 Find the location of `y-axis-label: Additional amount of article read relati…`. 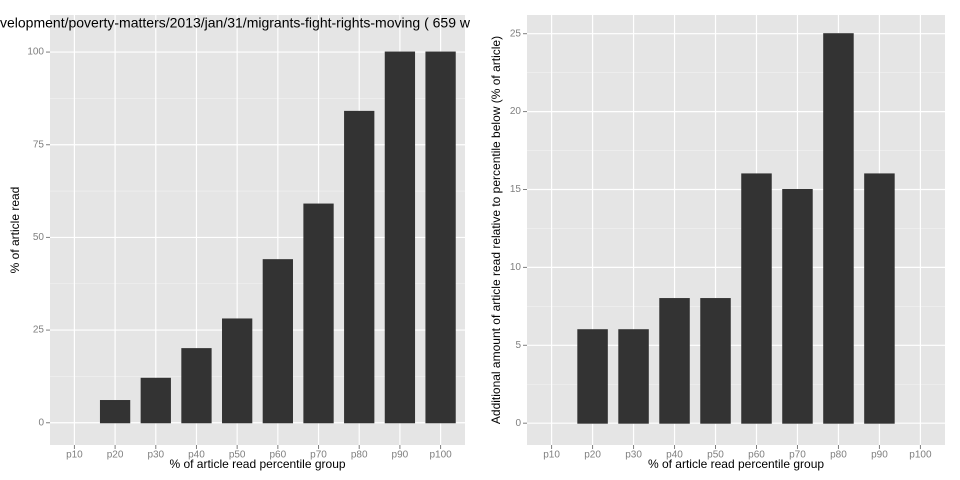

y-axis-label: Additional amount of article read relati… is located at coordinates (496, 230).